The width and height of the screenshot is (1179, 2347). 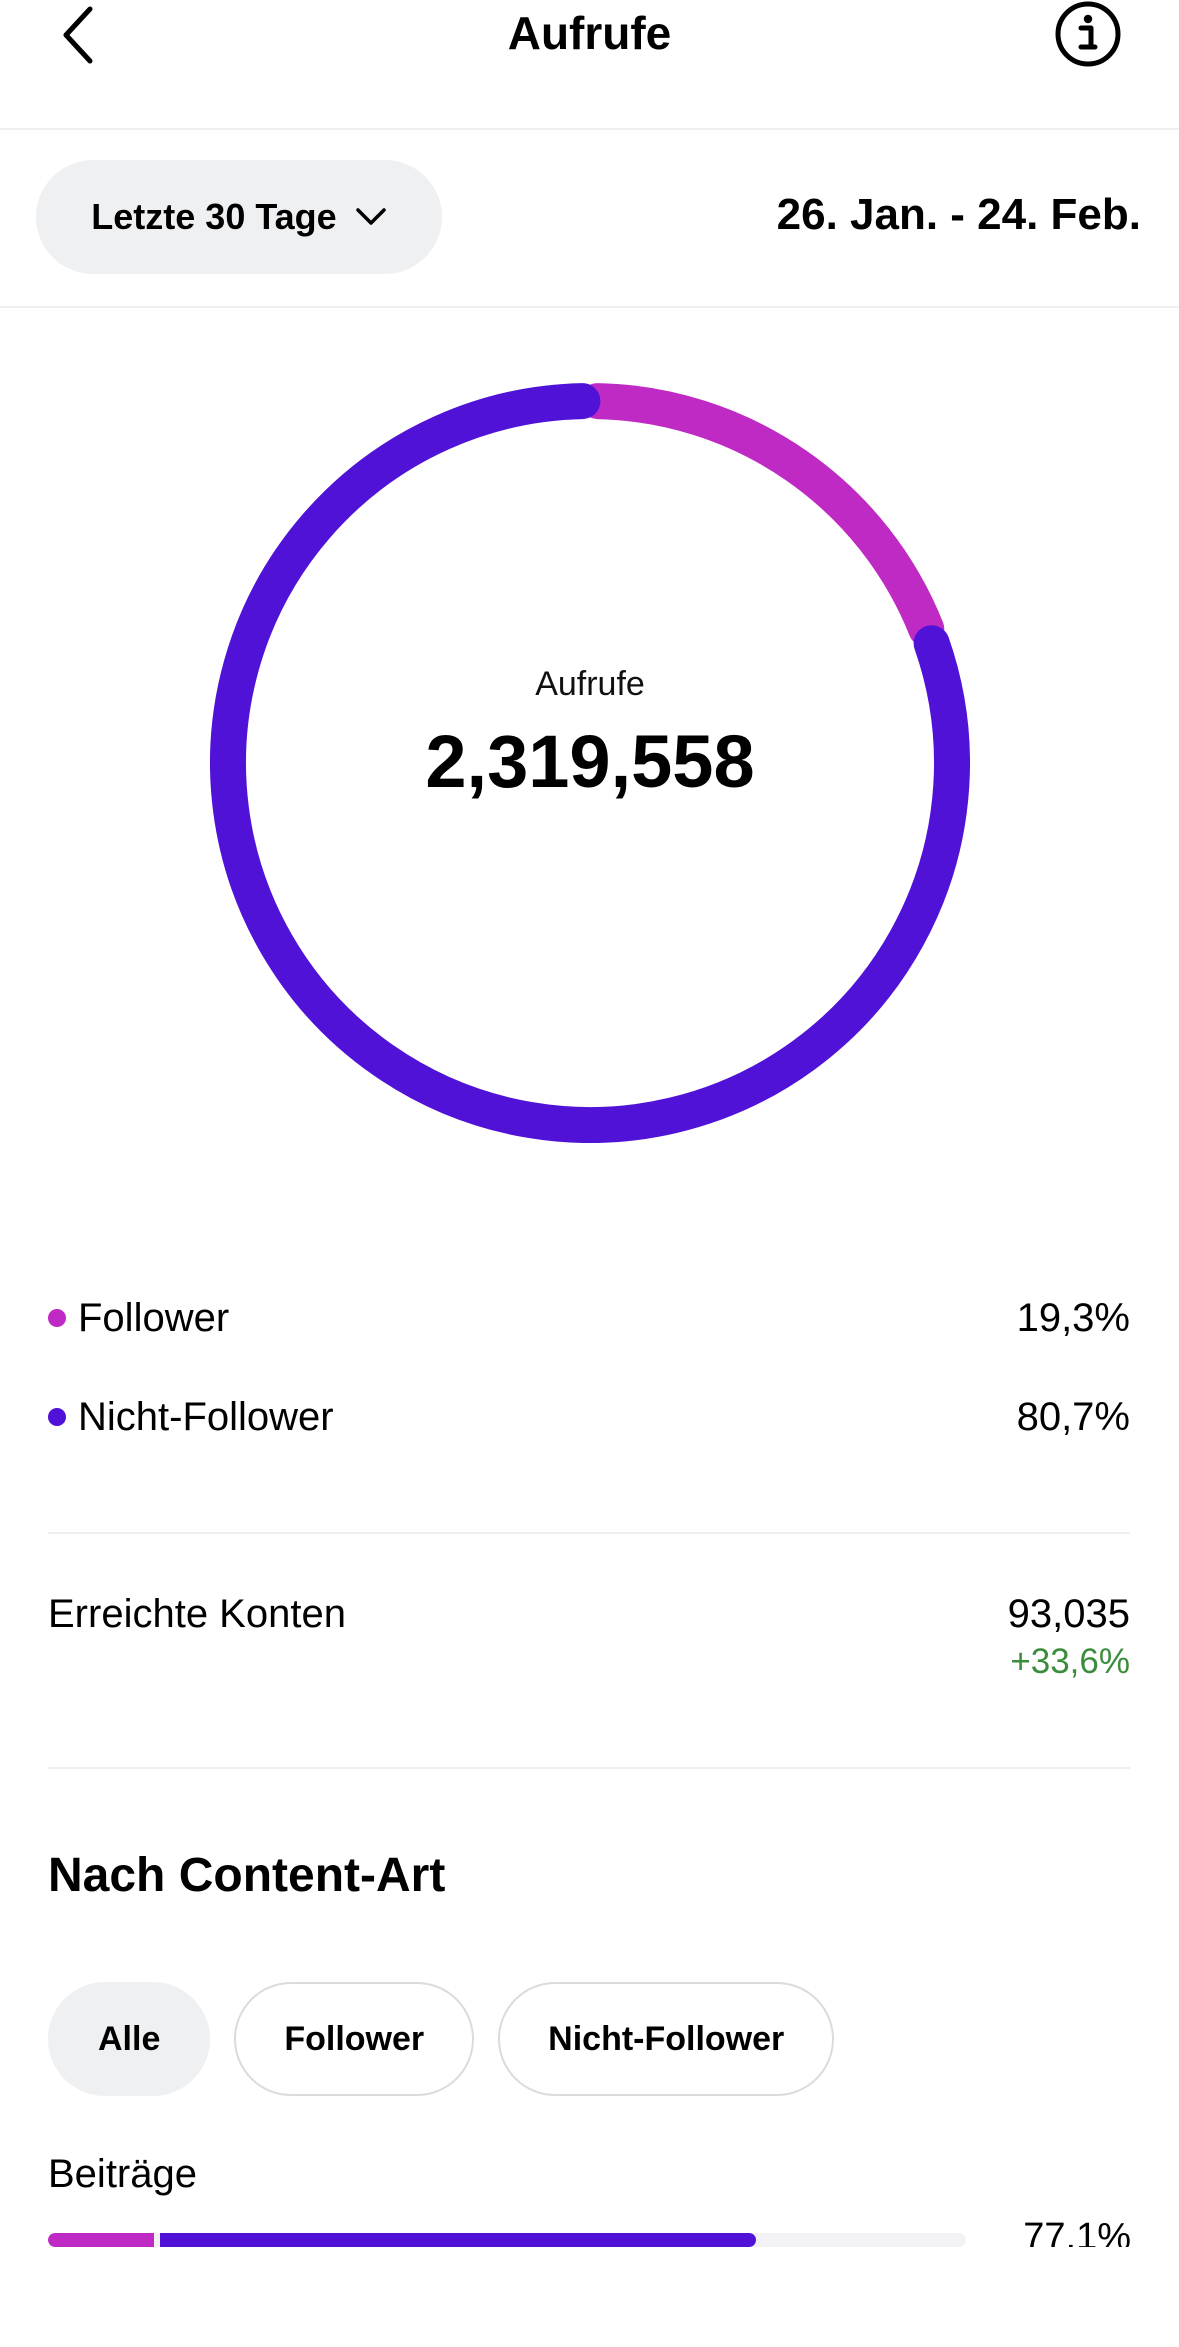 I want to click on legend-label: Nicht-Follower, so click(x=206, y=1416).